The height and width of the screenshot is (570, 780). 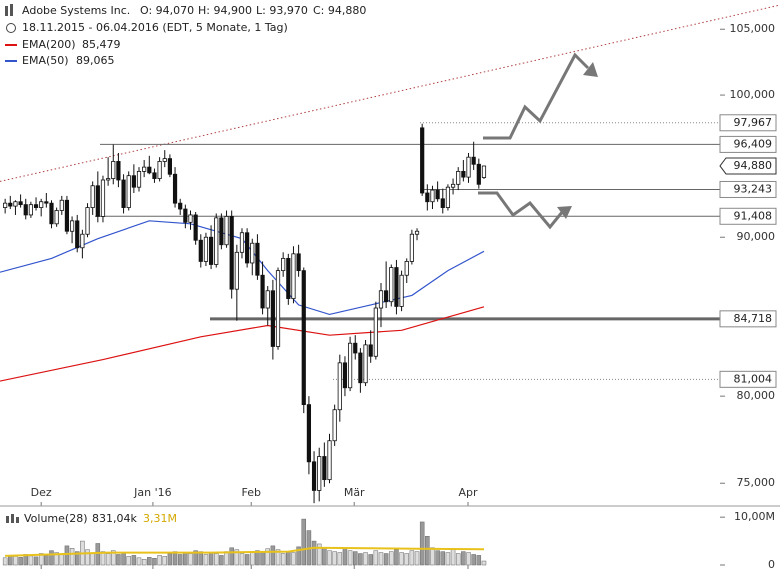 What do you see at coordinates (756, 482) in the screenshot?
I see `y-tick-label: 75,000` at bounding box center [756, 482].